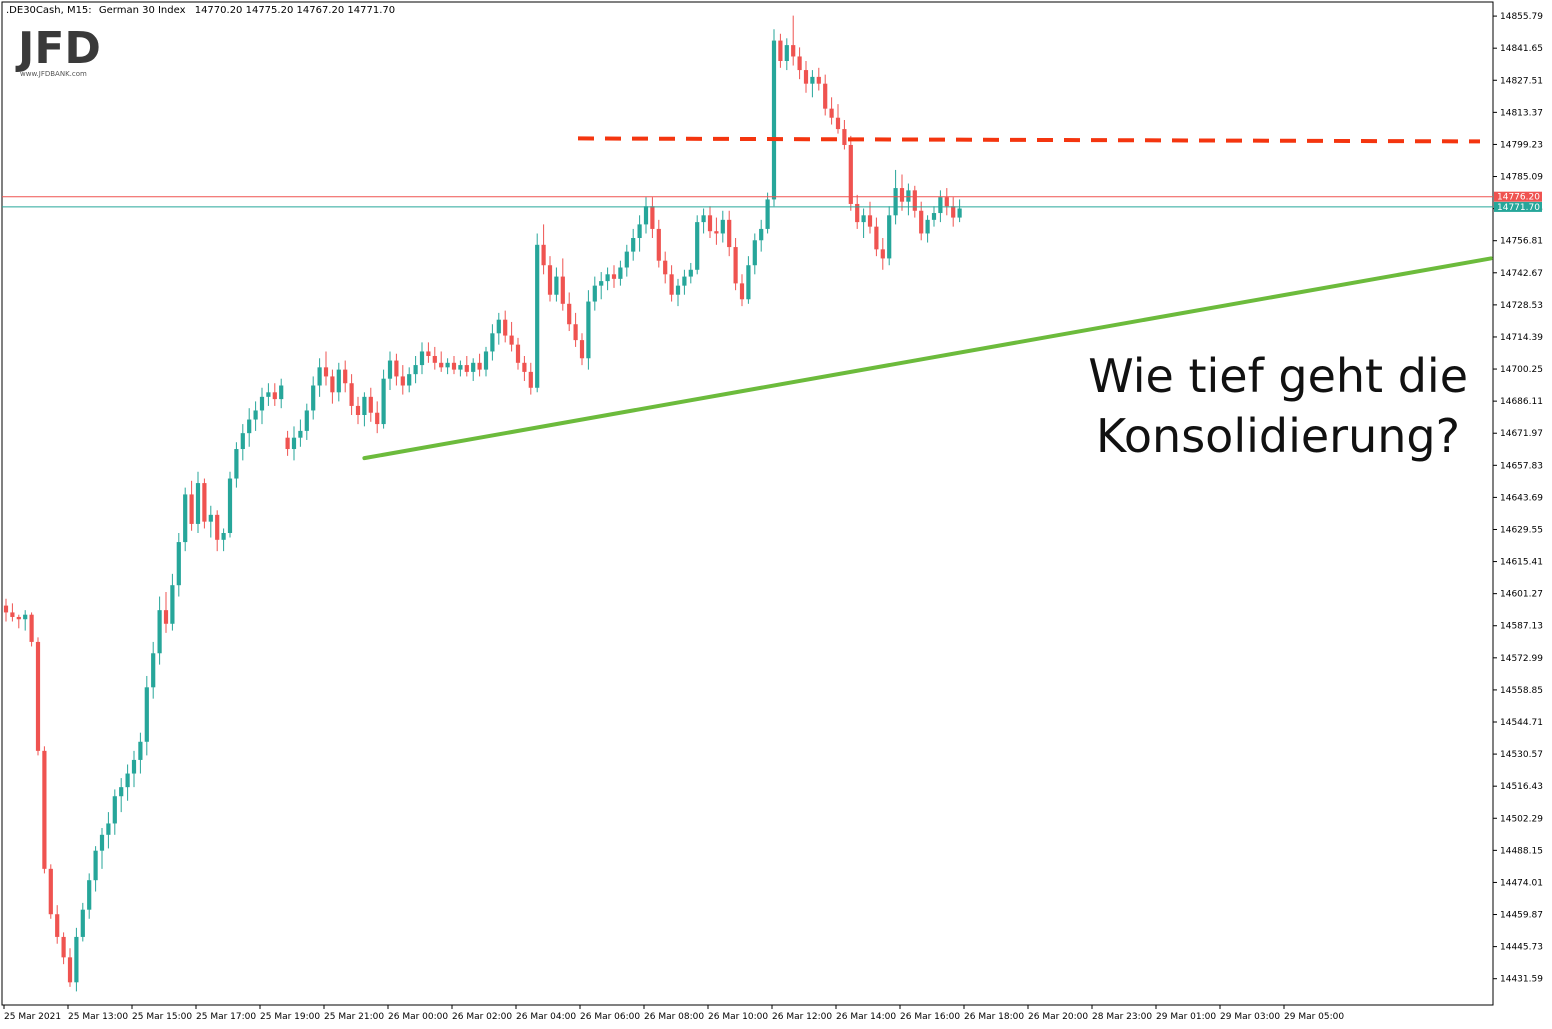 The height and width of the screenshot is (1029, 1552). I want to click on y-tick-label: 14827.51, so click(1521, 81).